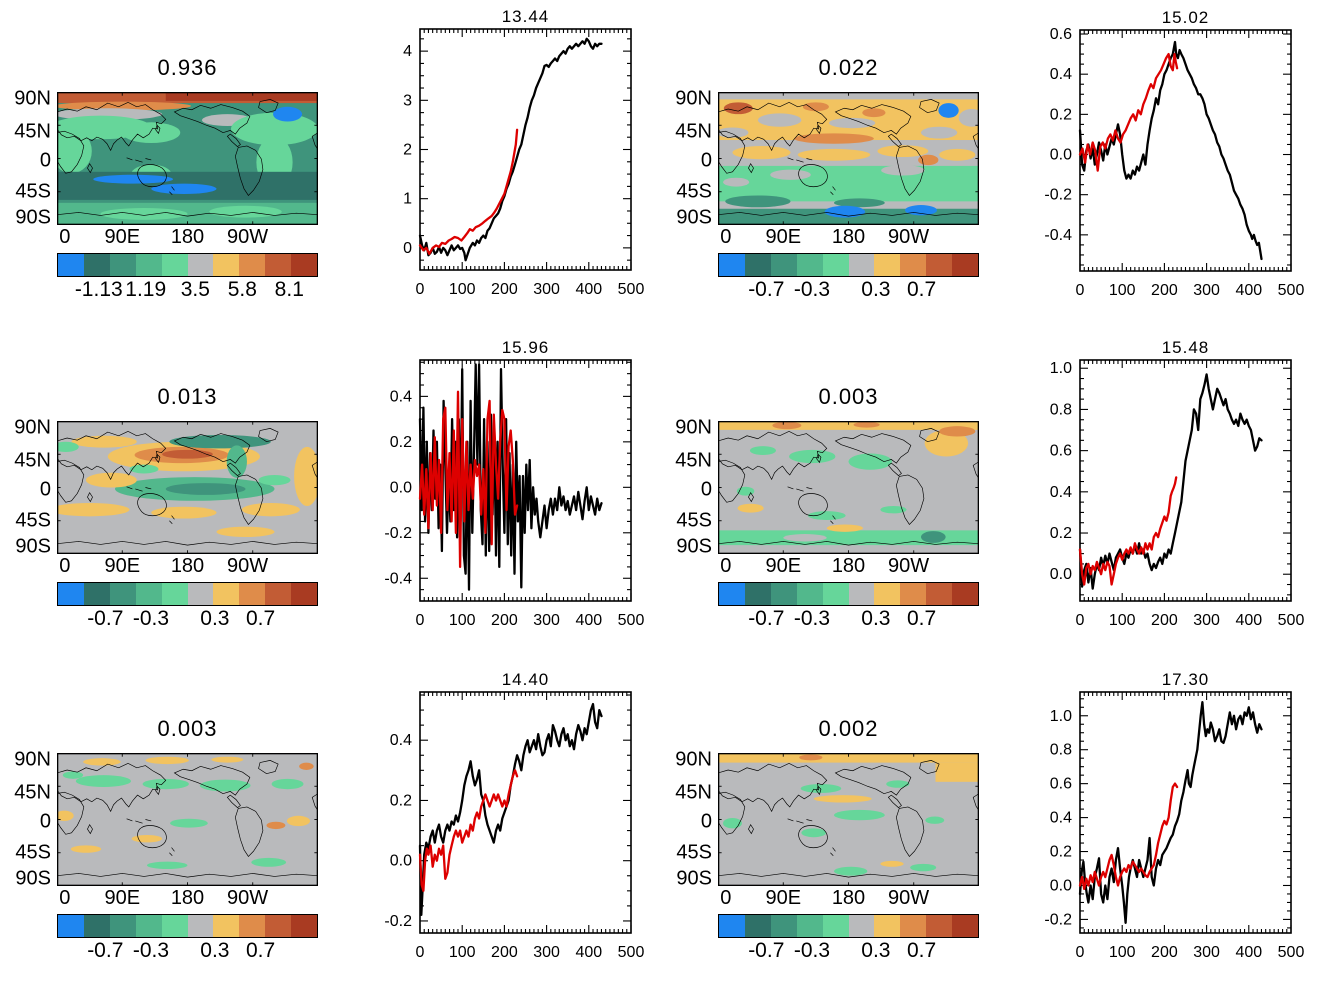 This screenshot has width=1322, height=992. I want to click on colorbar-tick-label: 3.5, so click(195, 289).